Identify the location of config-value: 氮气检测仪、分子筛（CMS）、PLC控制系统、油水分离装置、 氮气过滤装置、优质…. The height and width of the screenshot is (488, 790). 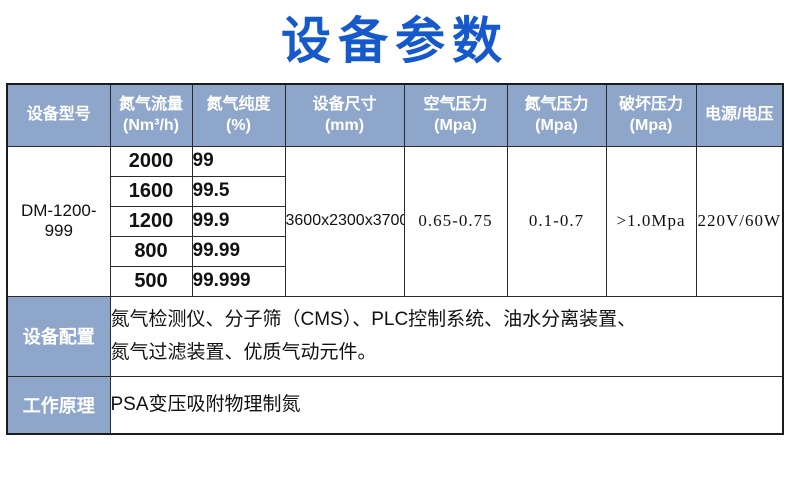
(446, 336).